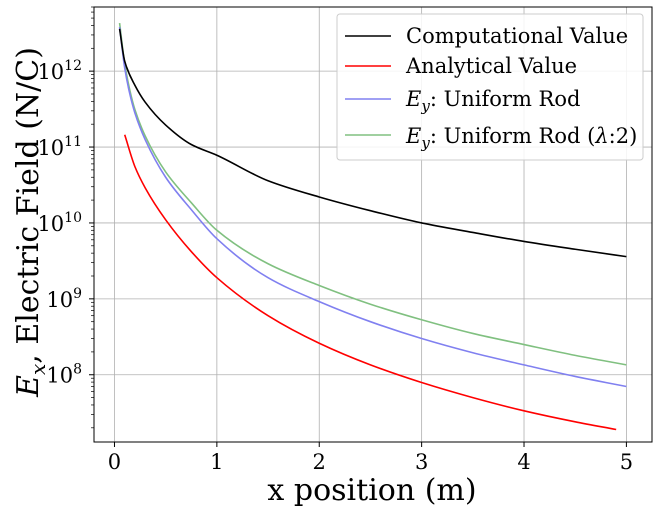 The image size is (658, 511). Describe the element at coordinates (626, 462) in the screenshot. I see `x-tick-label: 5` at that location.